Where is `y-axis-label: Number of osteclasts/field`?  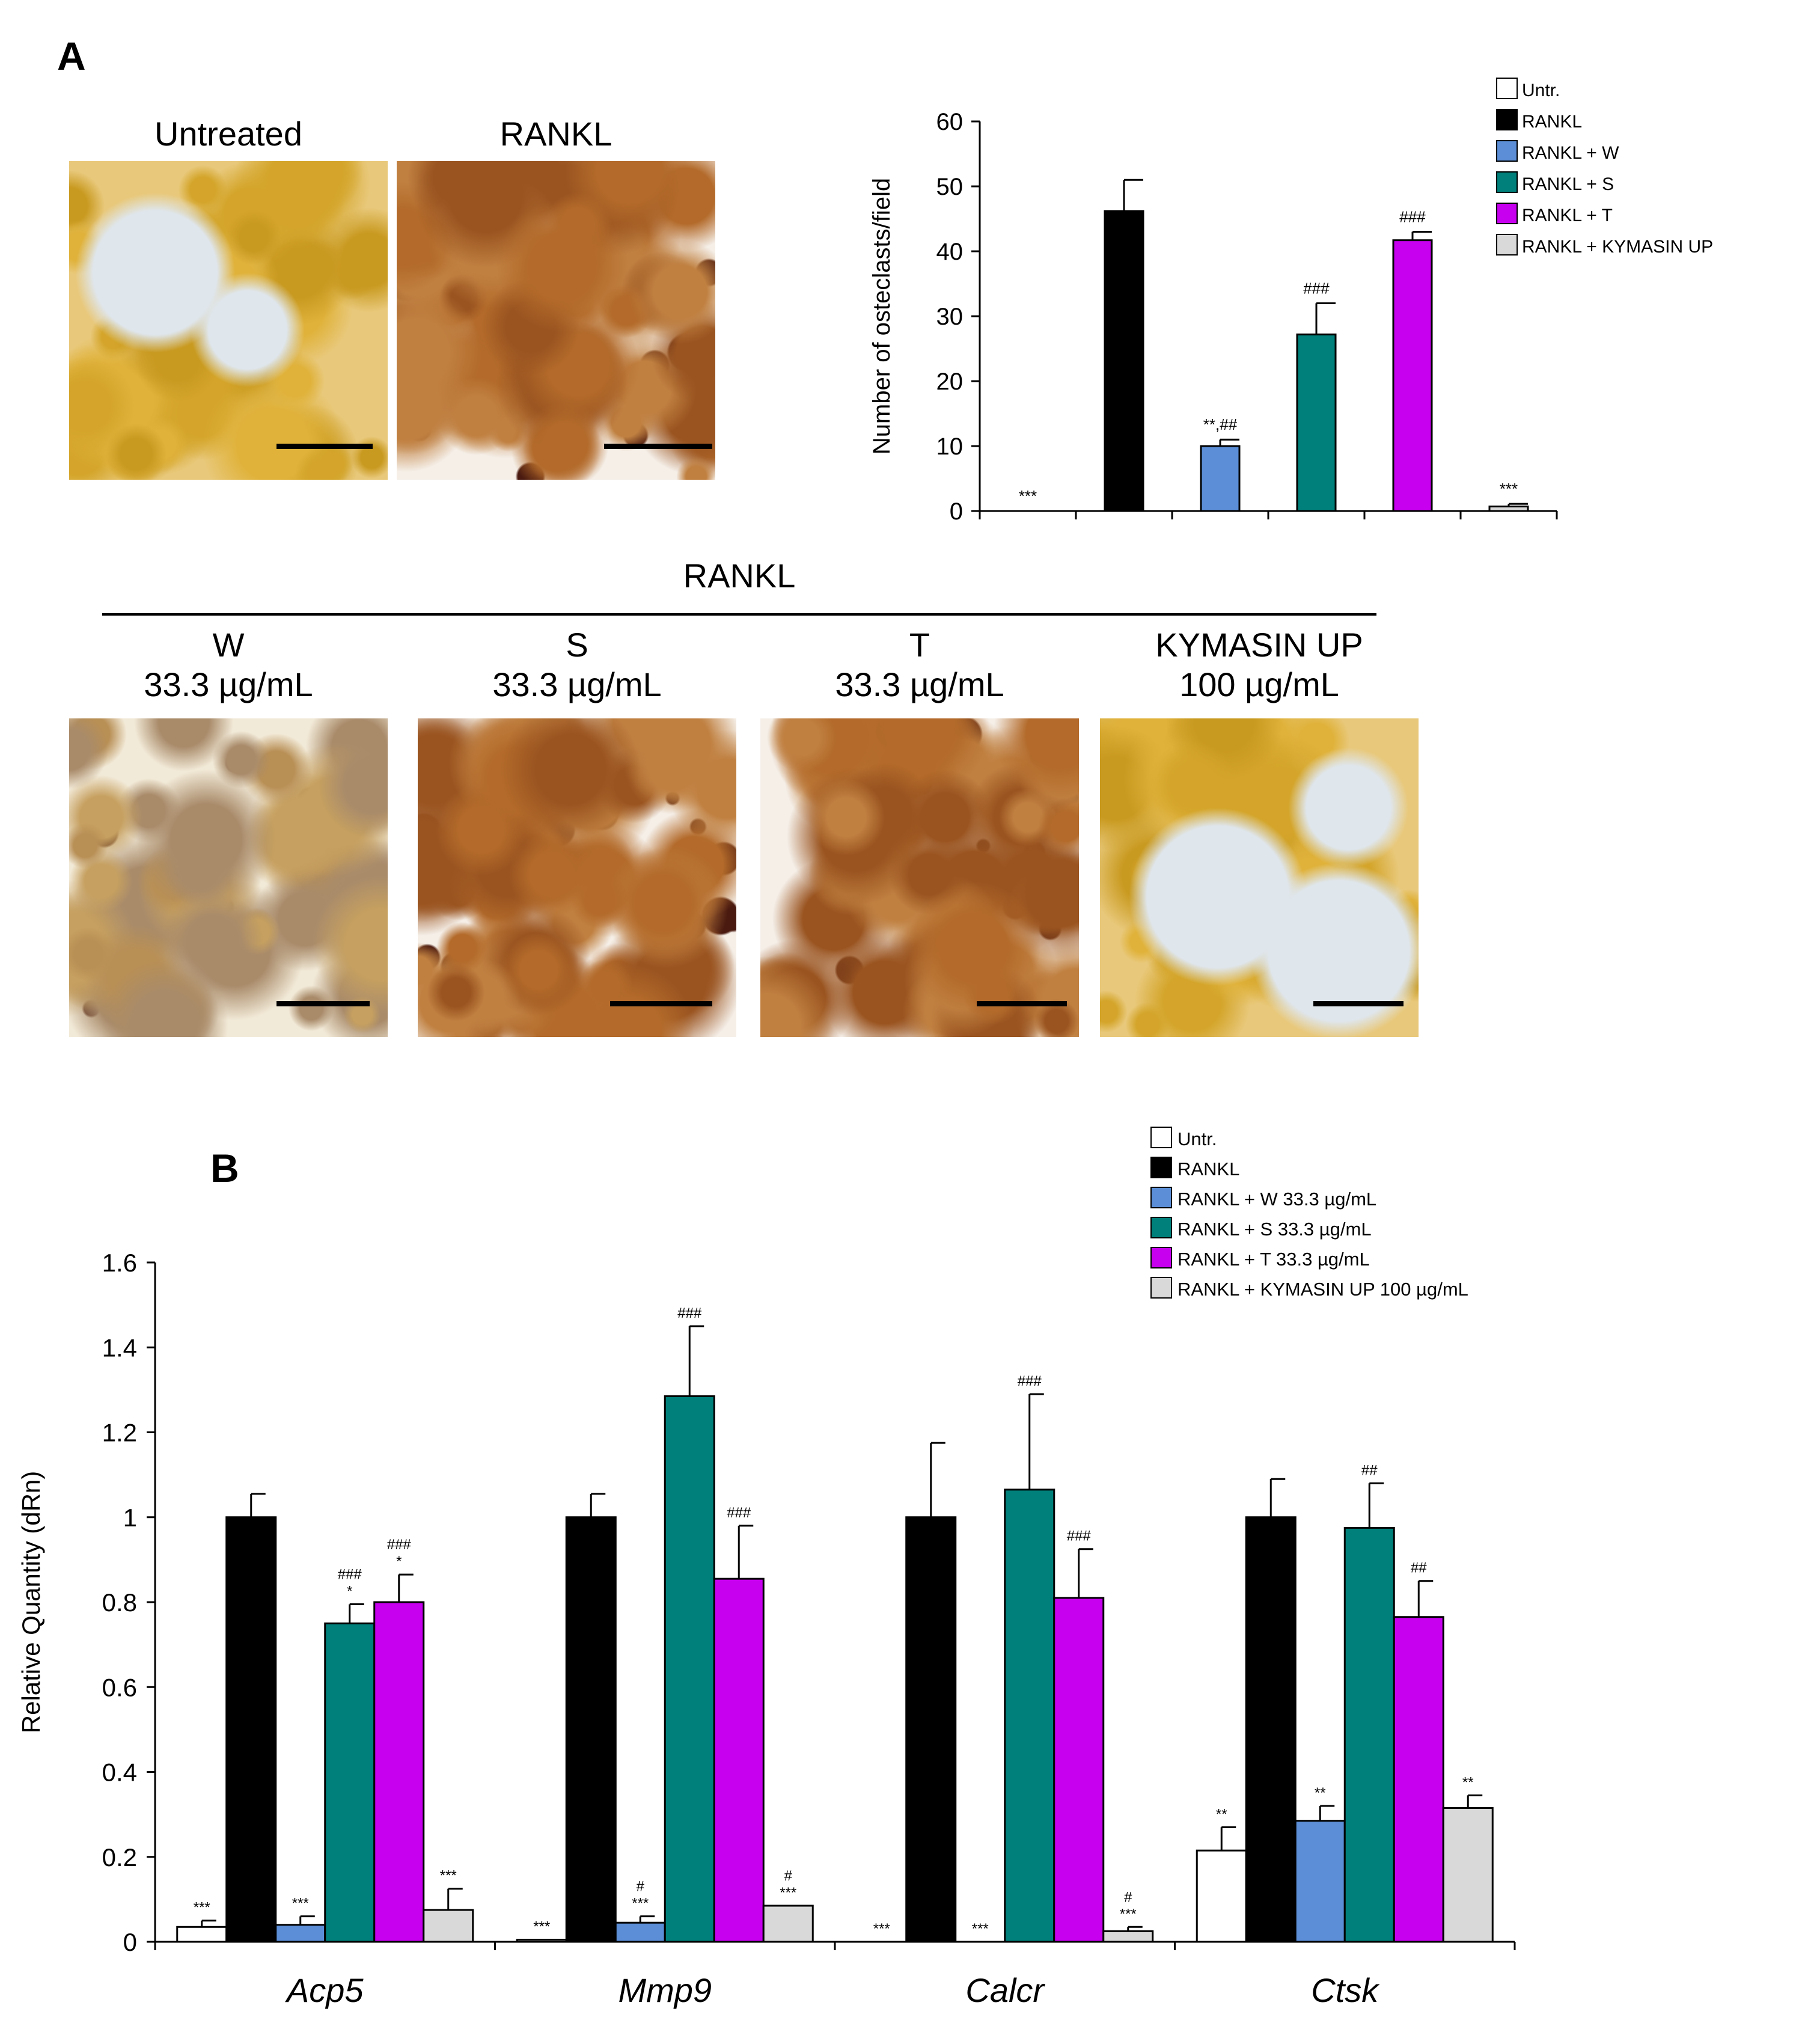 y-axis-label: Number of osteclasts/field is located at coordinates (882, 316).